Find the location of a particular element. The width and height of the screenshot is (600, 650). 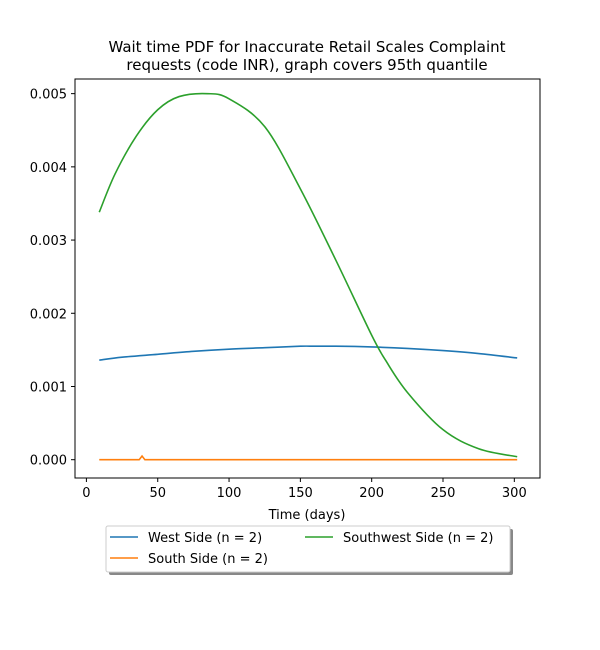

legend-label: South Side (n = 2) is located at coordinates (208, 559).